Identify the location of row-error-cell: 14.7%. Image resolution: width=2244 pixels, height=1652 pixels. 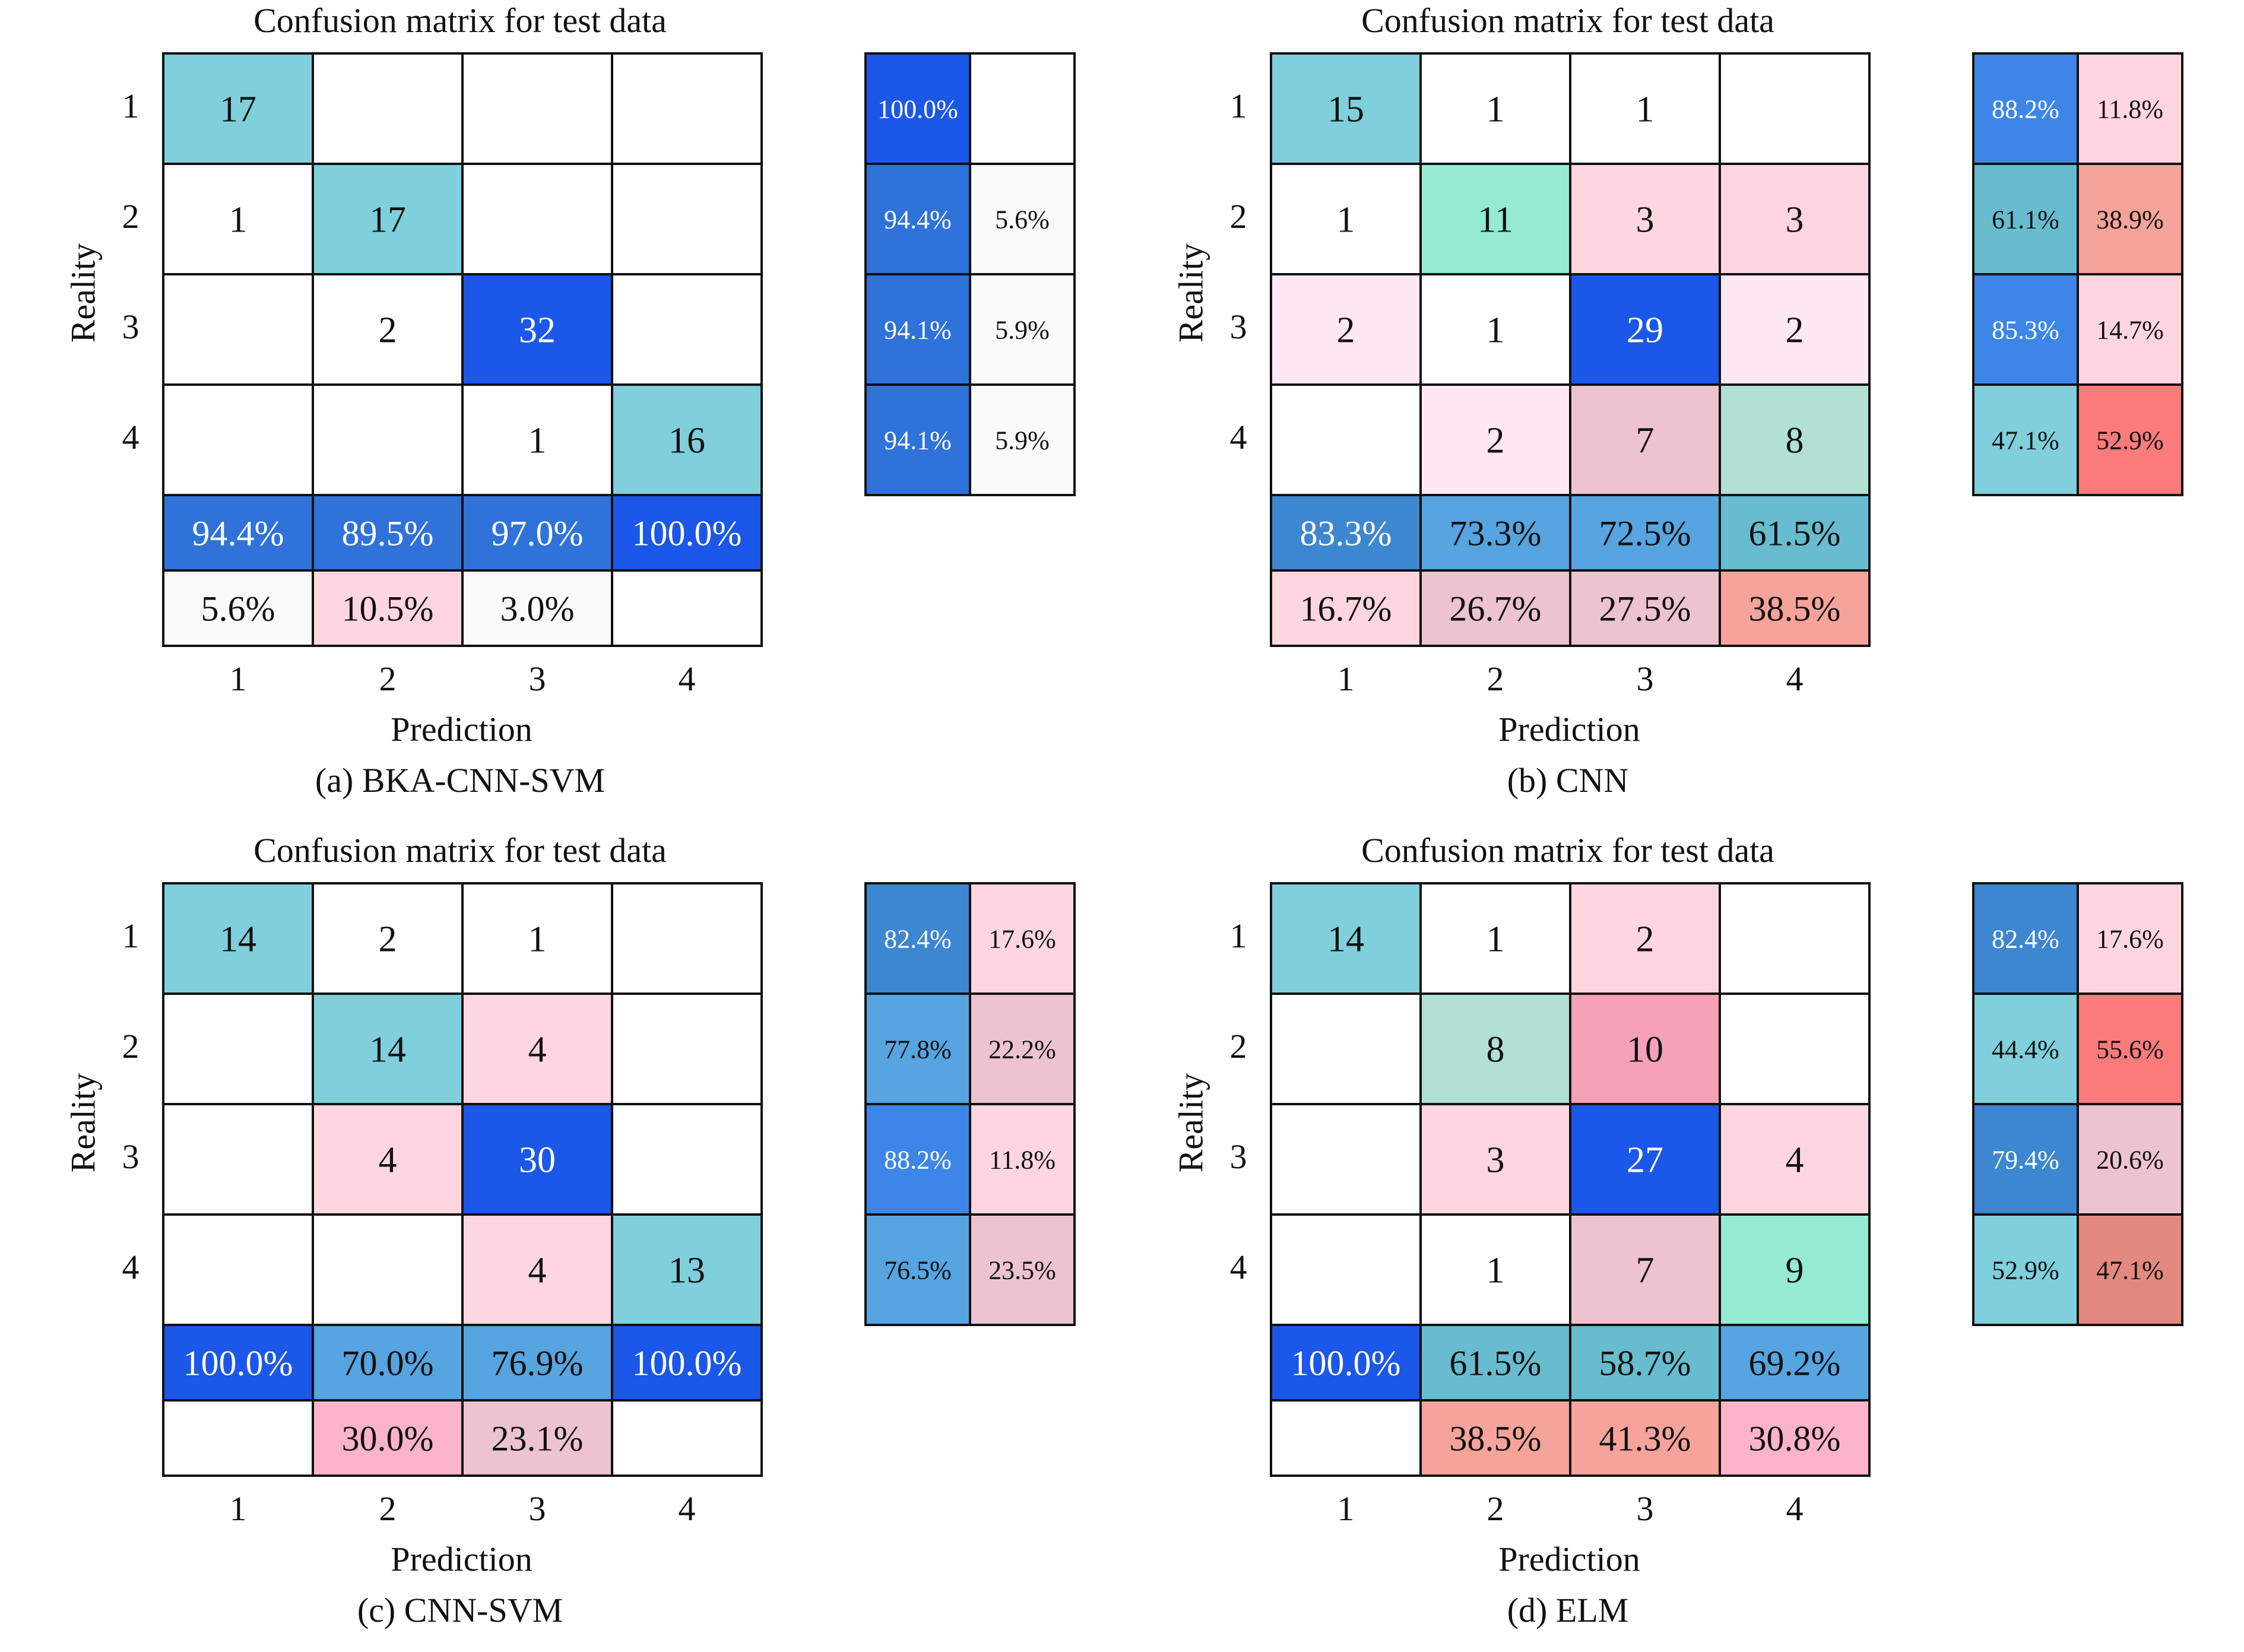
(2130, 329).